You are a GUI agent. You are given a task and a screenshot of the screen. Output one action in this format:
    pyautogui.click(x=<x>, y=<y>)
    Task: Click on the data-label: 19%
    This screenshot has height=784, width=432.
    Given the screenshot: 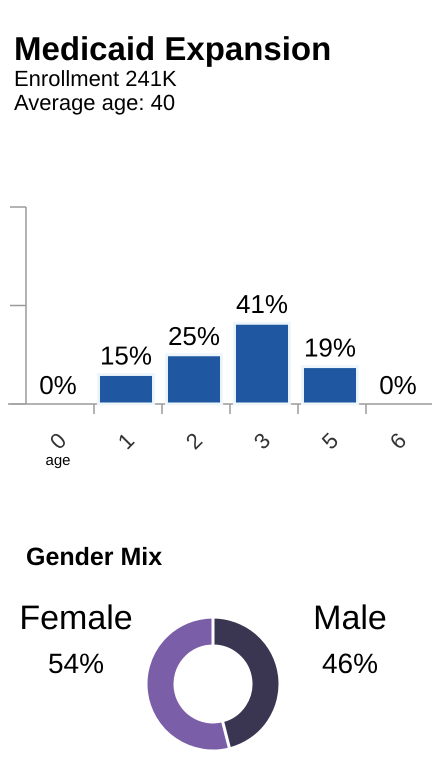 What is the action you would take?
    pyautogui.click(x=330, y=347)
    